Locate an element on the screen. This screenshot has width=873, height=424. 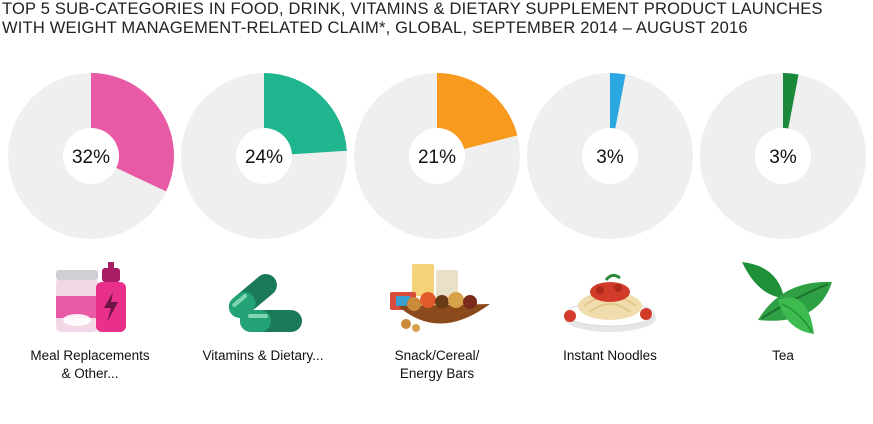
donut-hole-meal-replacements-other is located at coordinates (91, 156).